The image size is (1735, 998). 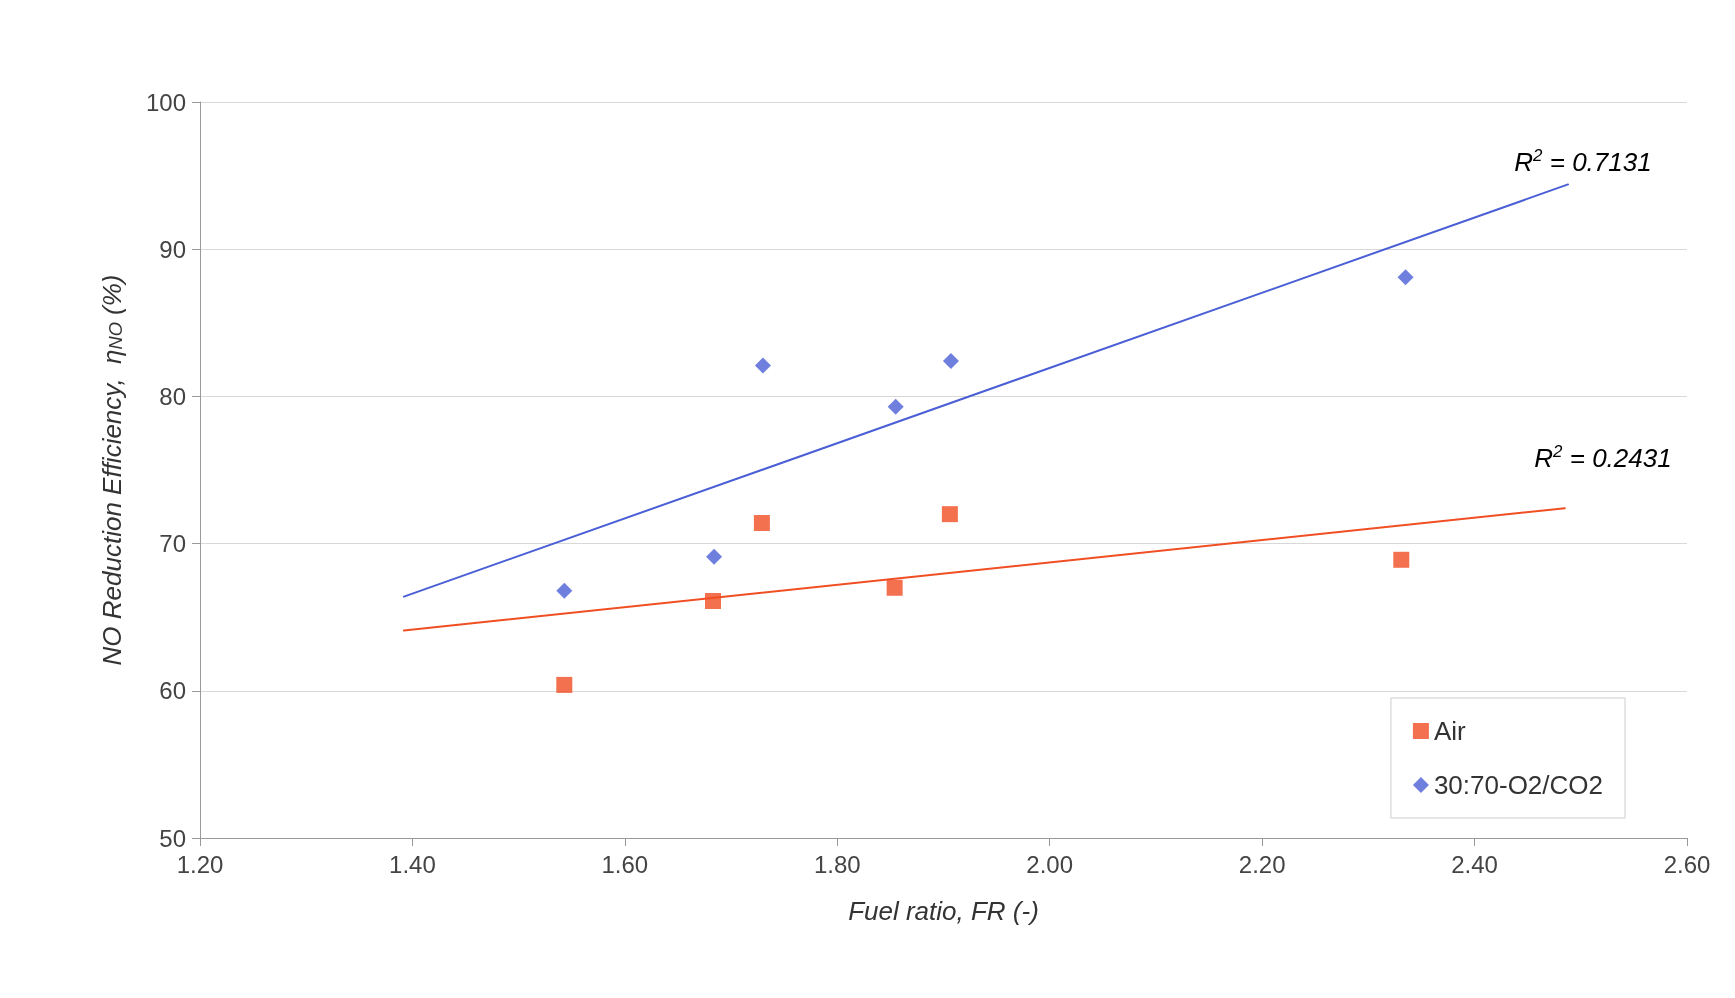 What do you see at coordinates (1262, 864) in the screenshot?
I see `x-tick-label: 2.20` at bounding box center [1262, 864].